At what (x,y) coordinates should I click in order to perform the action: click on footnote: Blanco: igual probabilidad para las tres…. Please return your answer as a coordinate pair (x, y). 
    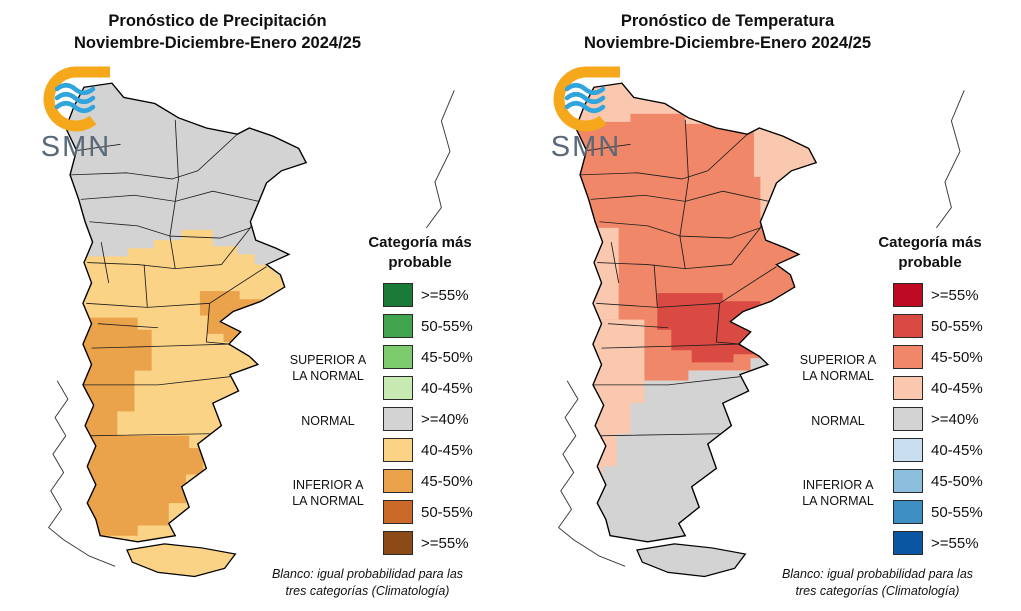
    Looking at the image, I should click on (367, 583).